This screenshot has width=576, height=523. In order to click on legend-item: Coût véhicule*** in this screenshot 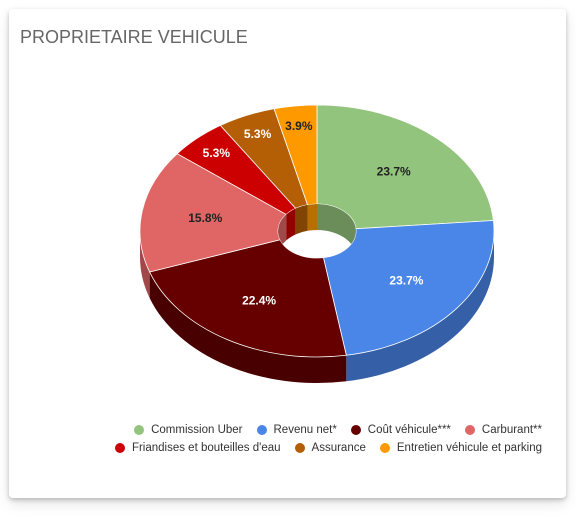, I will do `click(400, 430)`.